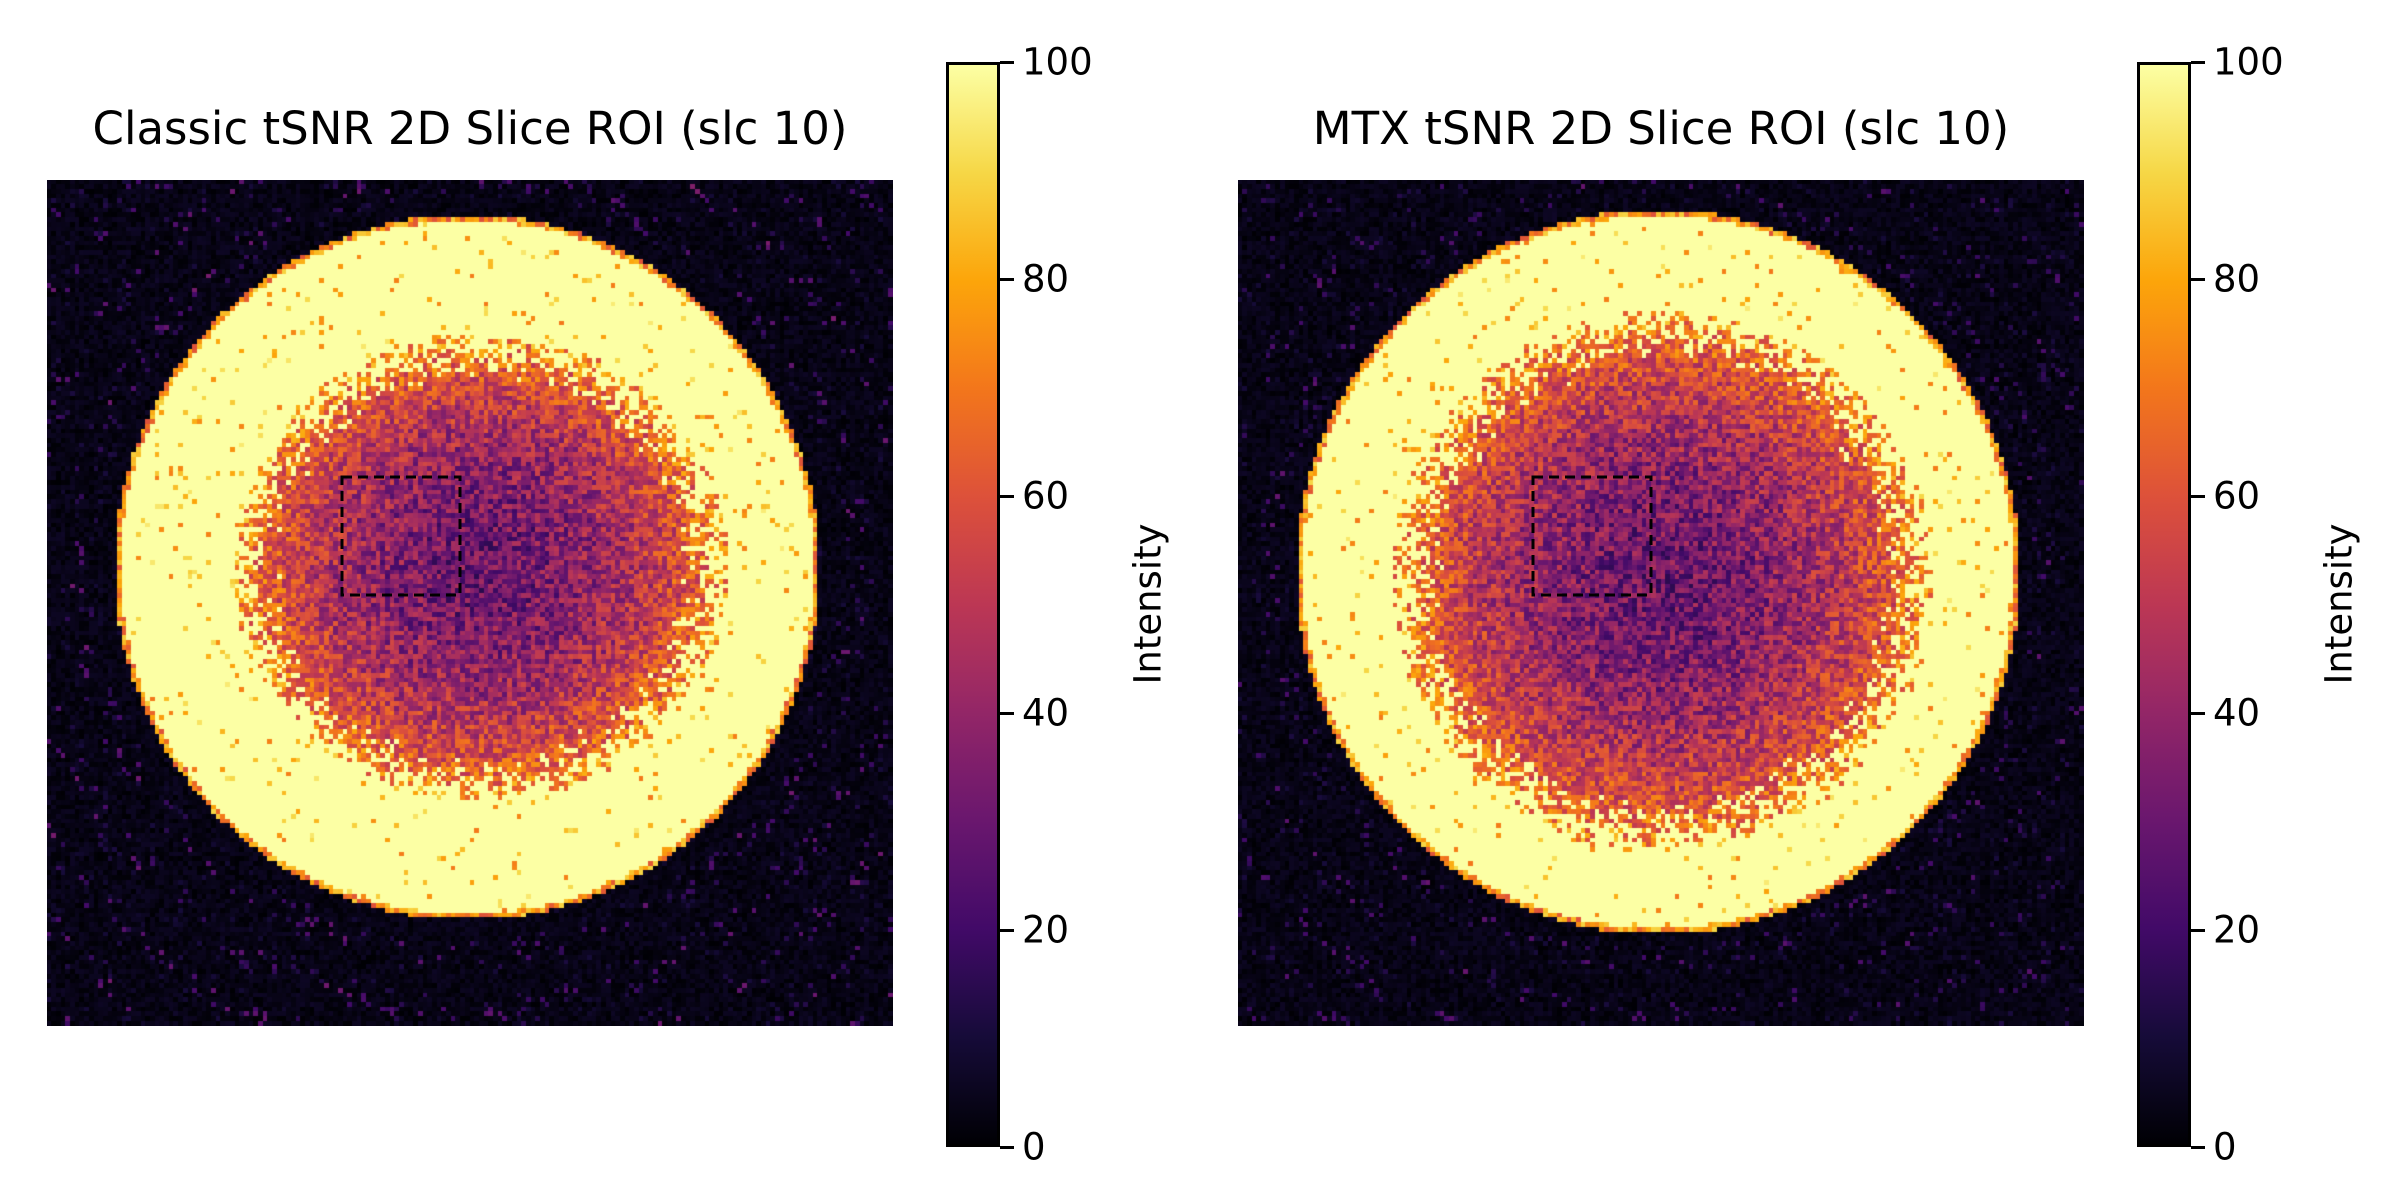 This screenshot has width=2400, height=1200. Describe the element at coordinates (2339, 604) in the screenshot. I see `panel-2-colorbar-label: Intensity` at that location.